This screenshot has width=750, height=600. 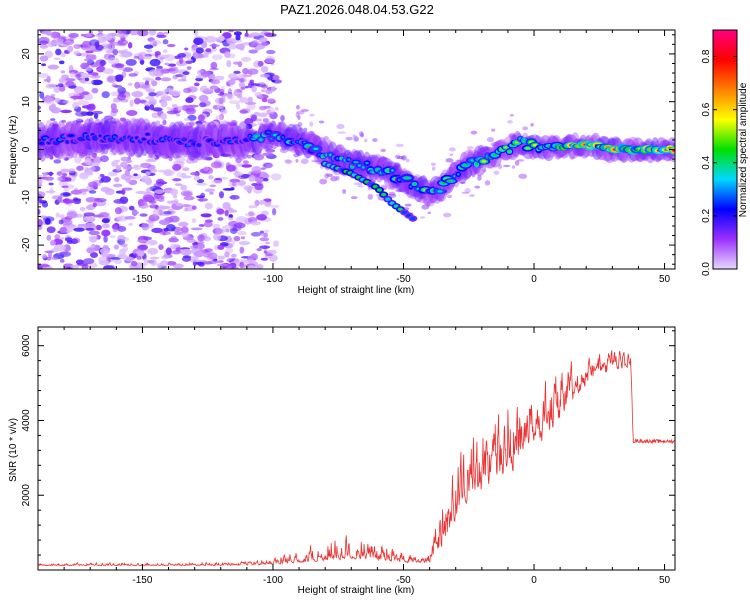 I want to click on spectrogram-ridge-haze, so click(x=168, y=142).